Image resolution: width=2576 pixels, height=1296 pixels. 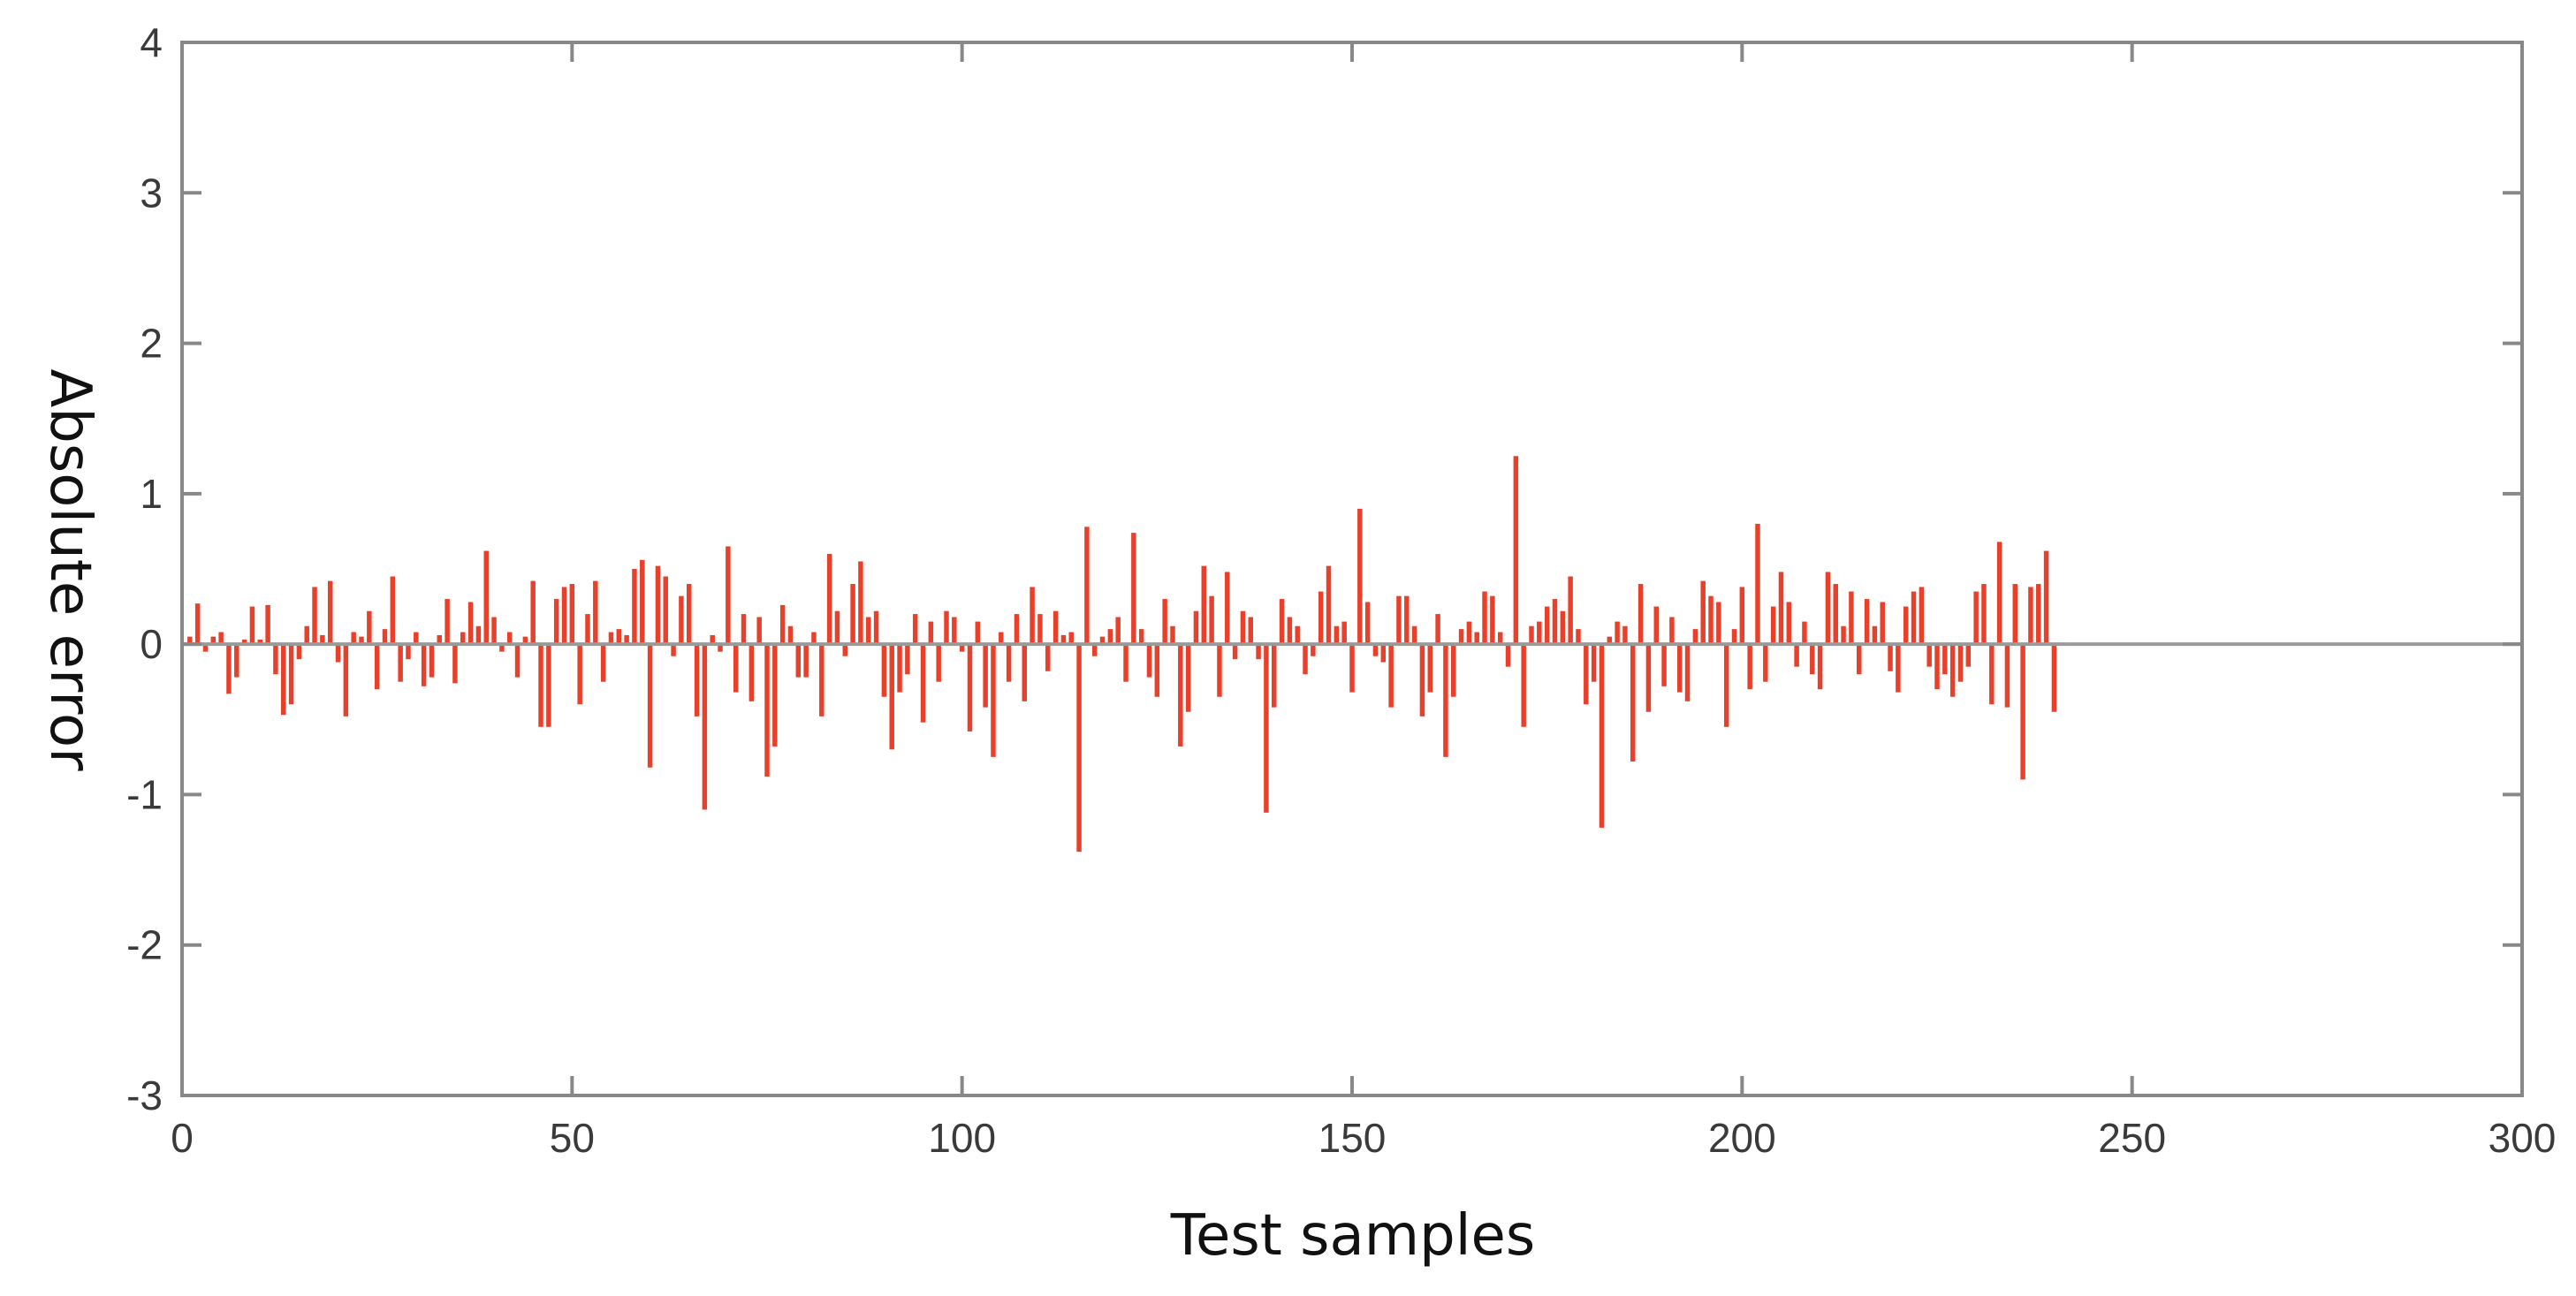 I want to click on x-axis-title: Test samples, so click(x=1352, y=1236).